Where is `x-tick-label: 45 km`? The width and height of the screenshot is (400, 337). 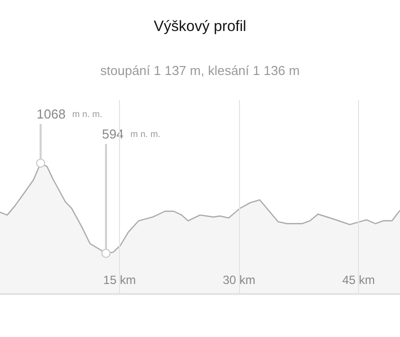 x-tick-label: 45 km is located at coordinates (358, 280).